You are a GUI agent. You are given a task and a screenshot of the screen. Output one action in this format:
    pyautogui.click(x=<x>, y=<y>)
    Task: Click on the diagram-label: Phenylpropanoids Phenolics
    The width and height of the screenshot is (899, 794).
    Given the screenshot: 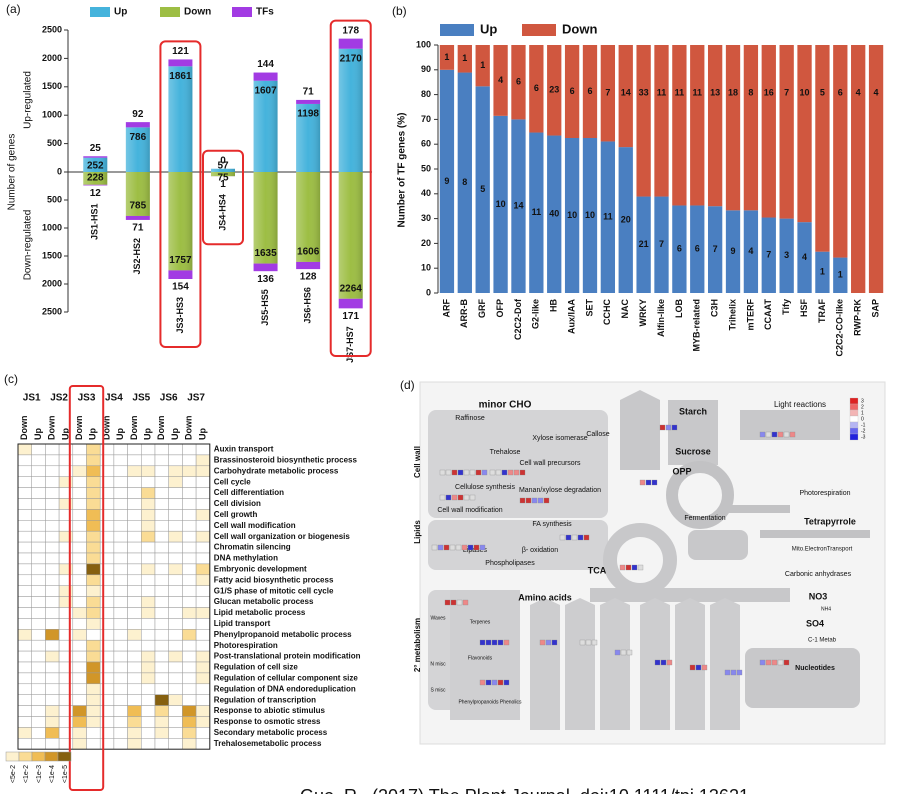 What is the action you would take?
    pyautogui.click(x=490, y=702)
    